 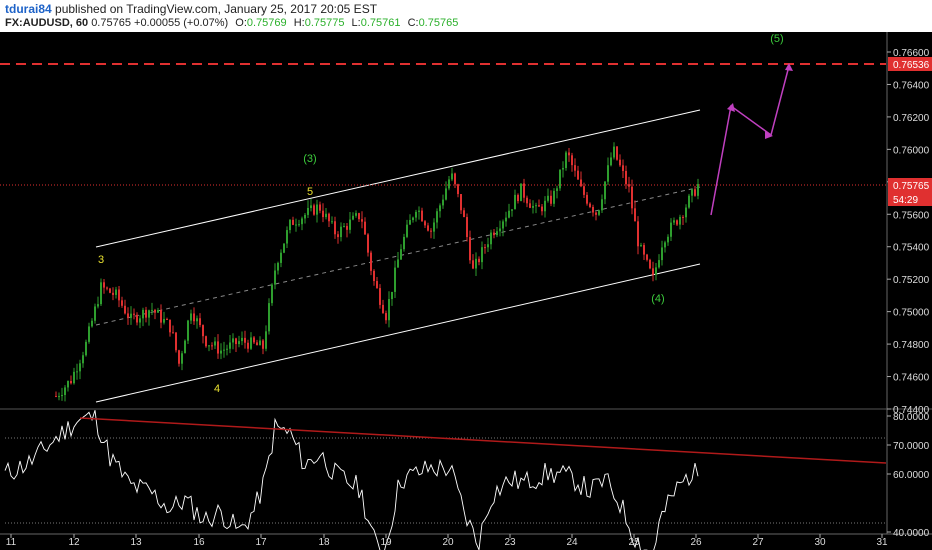 I want to click on rsi-tick-label: 80.0000, so click(x=911, y=417).